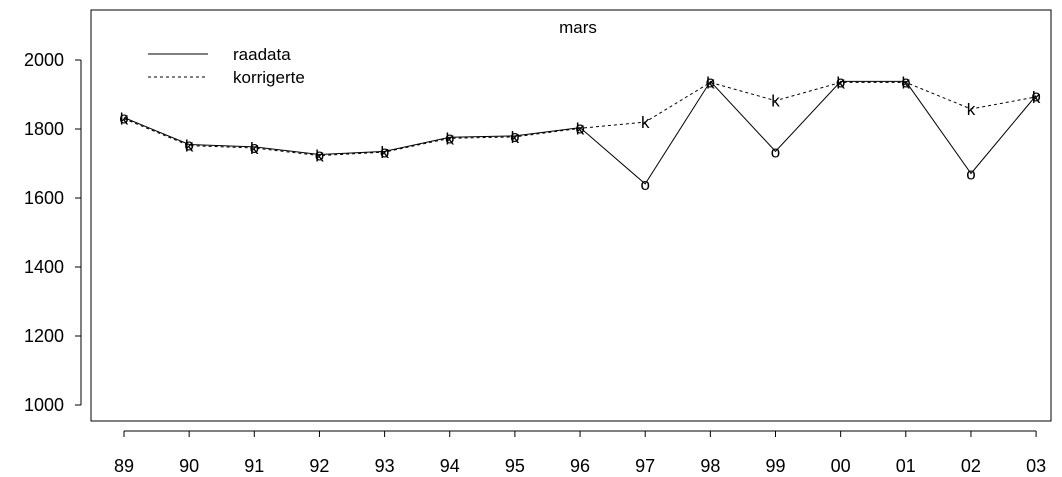  Describe the element at coordinates (515, 466) in the screenshot. I see `x-tick-label: 95` at that location.